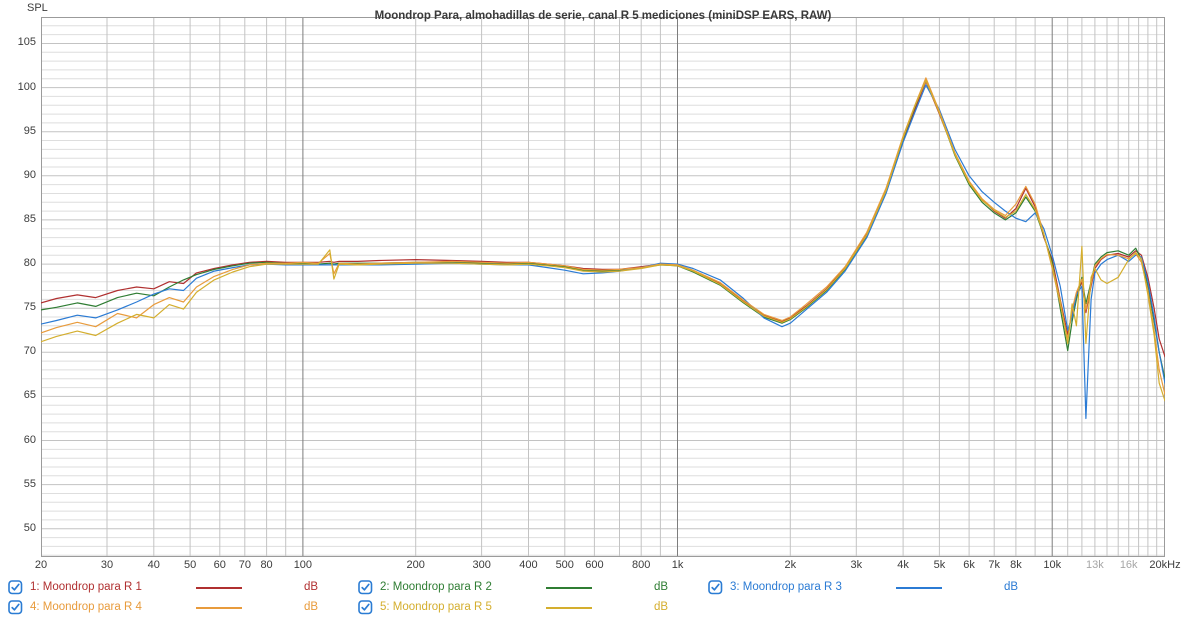 Image resolution: width=1183 pixels, height=621 pixels. Describe the element at coordinates (29, 263) in the screenshot. I see `y-tick-label: 80` at that location.